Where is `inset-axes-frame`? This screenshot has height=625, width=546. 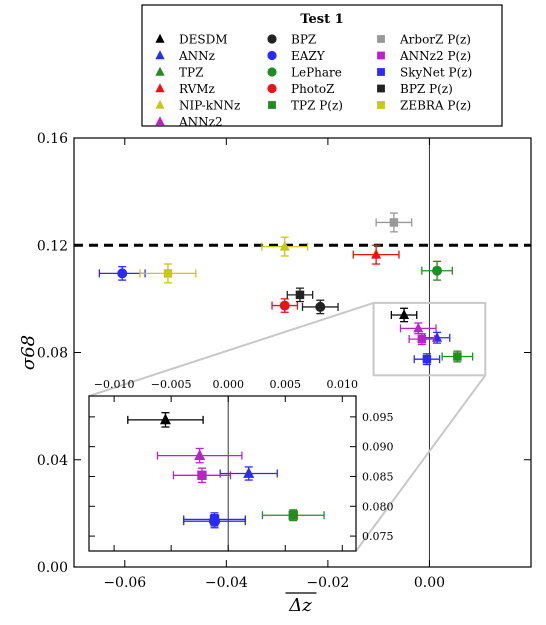 inset-axes-frame is located at coordinates (222, 473).